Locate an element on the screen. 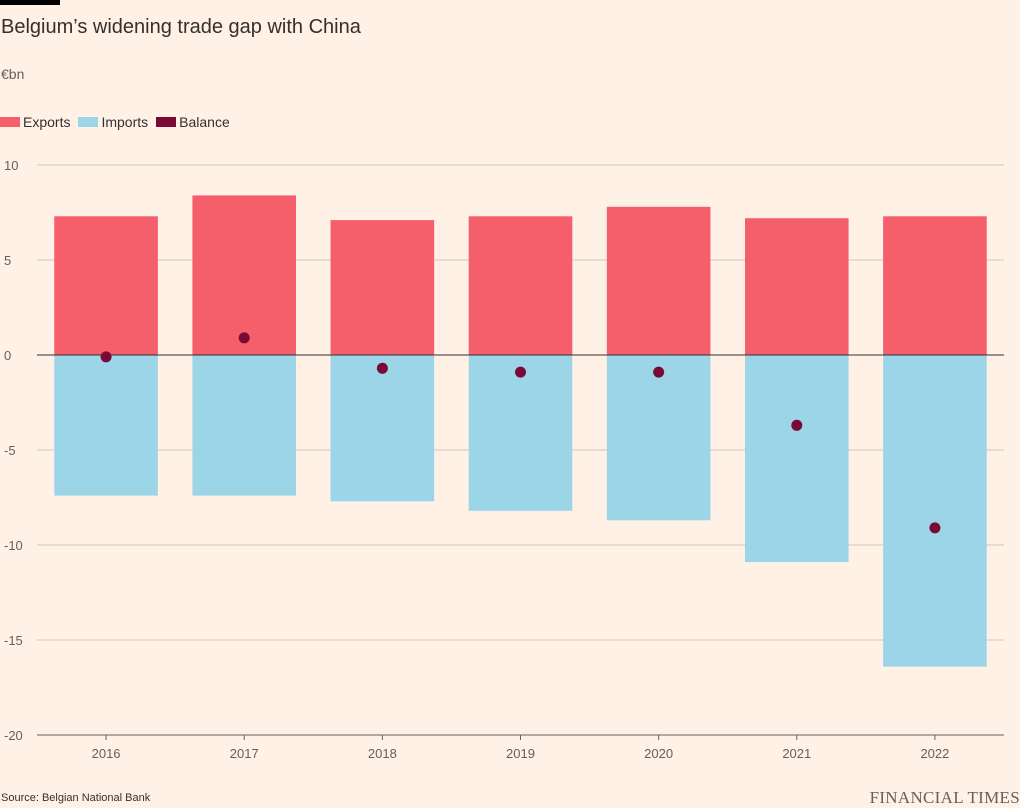  legend-swatch-imports is located at coordinates (88, 122).